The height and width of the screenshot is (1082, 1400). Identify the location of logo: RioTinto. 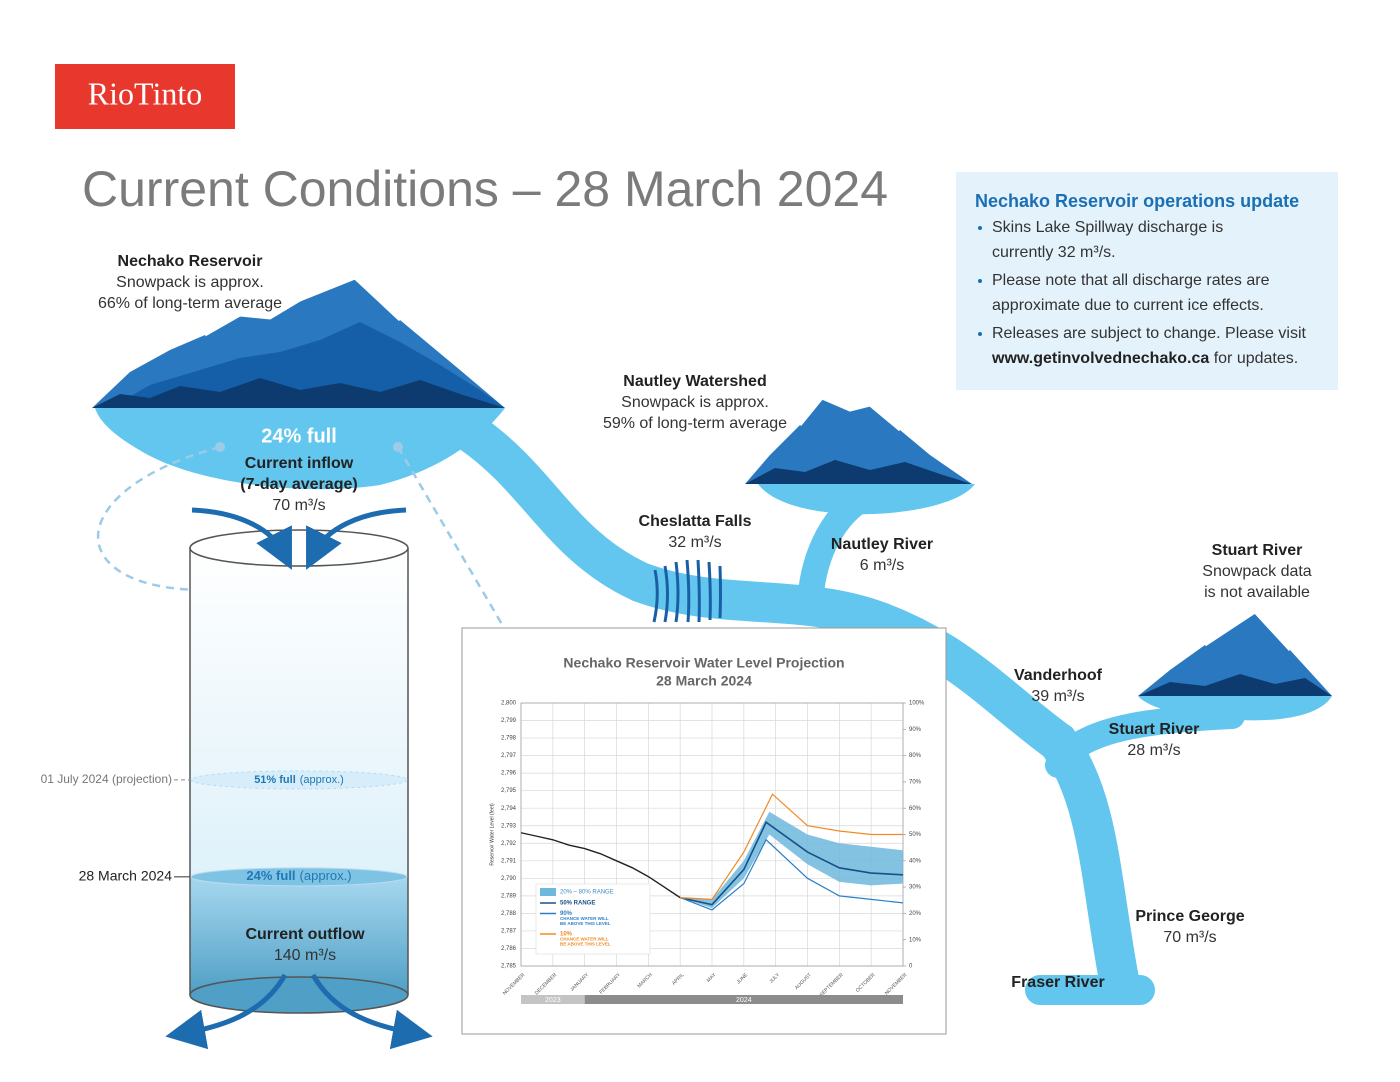
(145, 93).